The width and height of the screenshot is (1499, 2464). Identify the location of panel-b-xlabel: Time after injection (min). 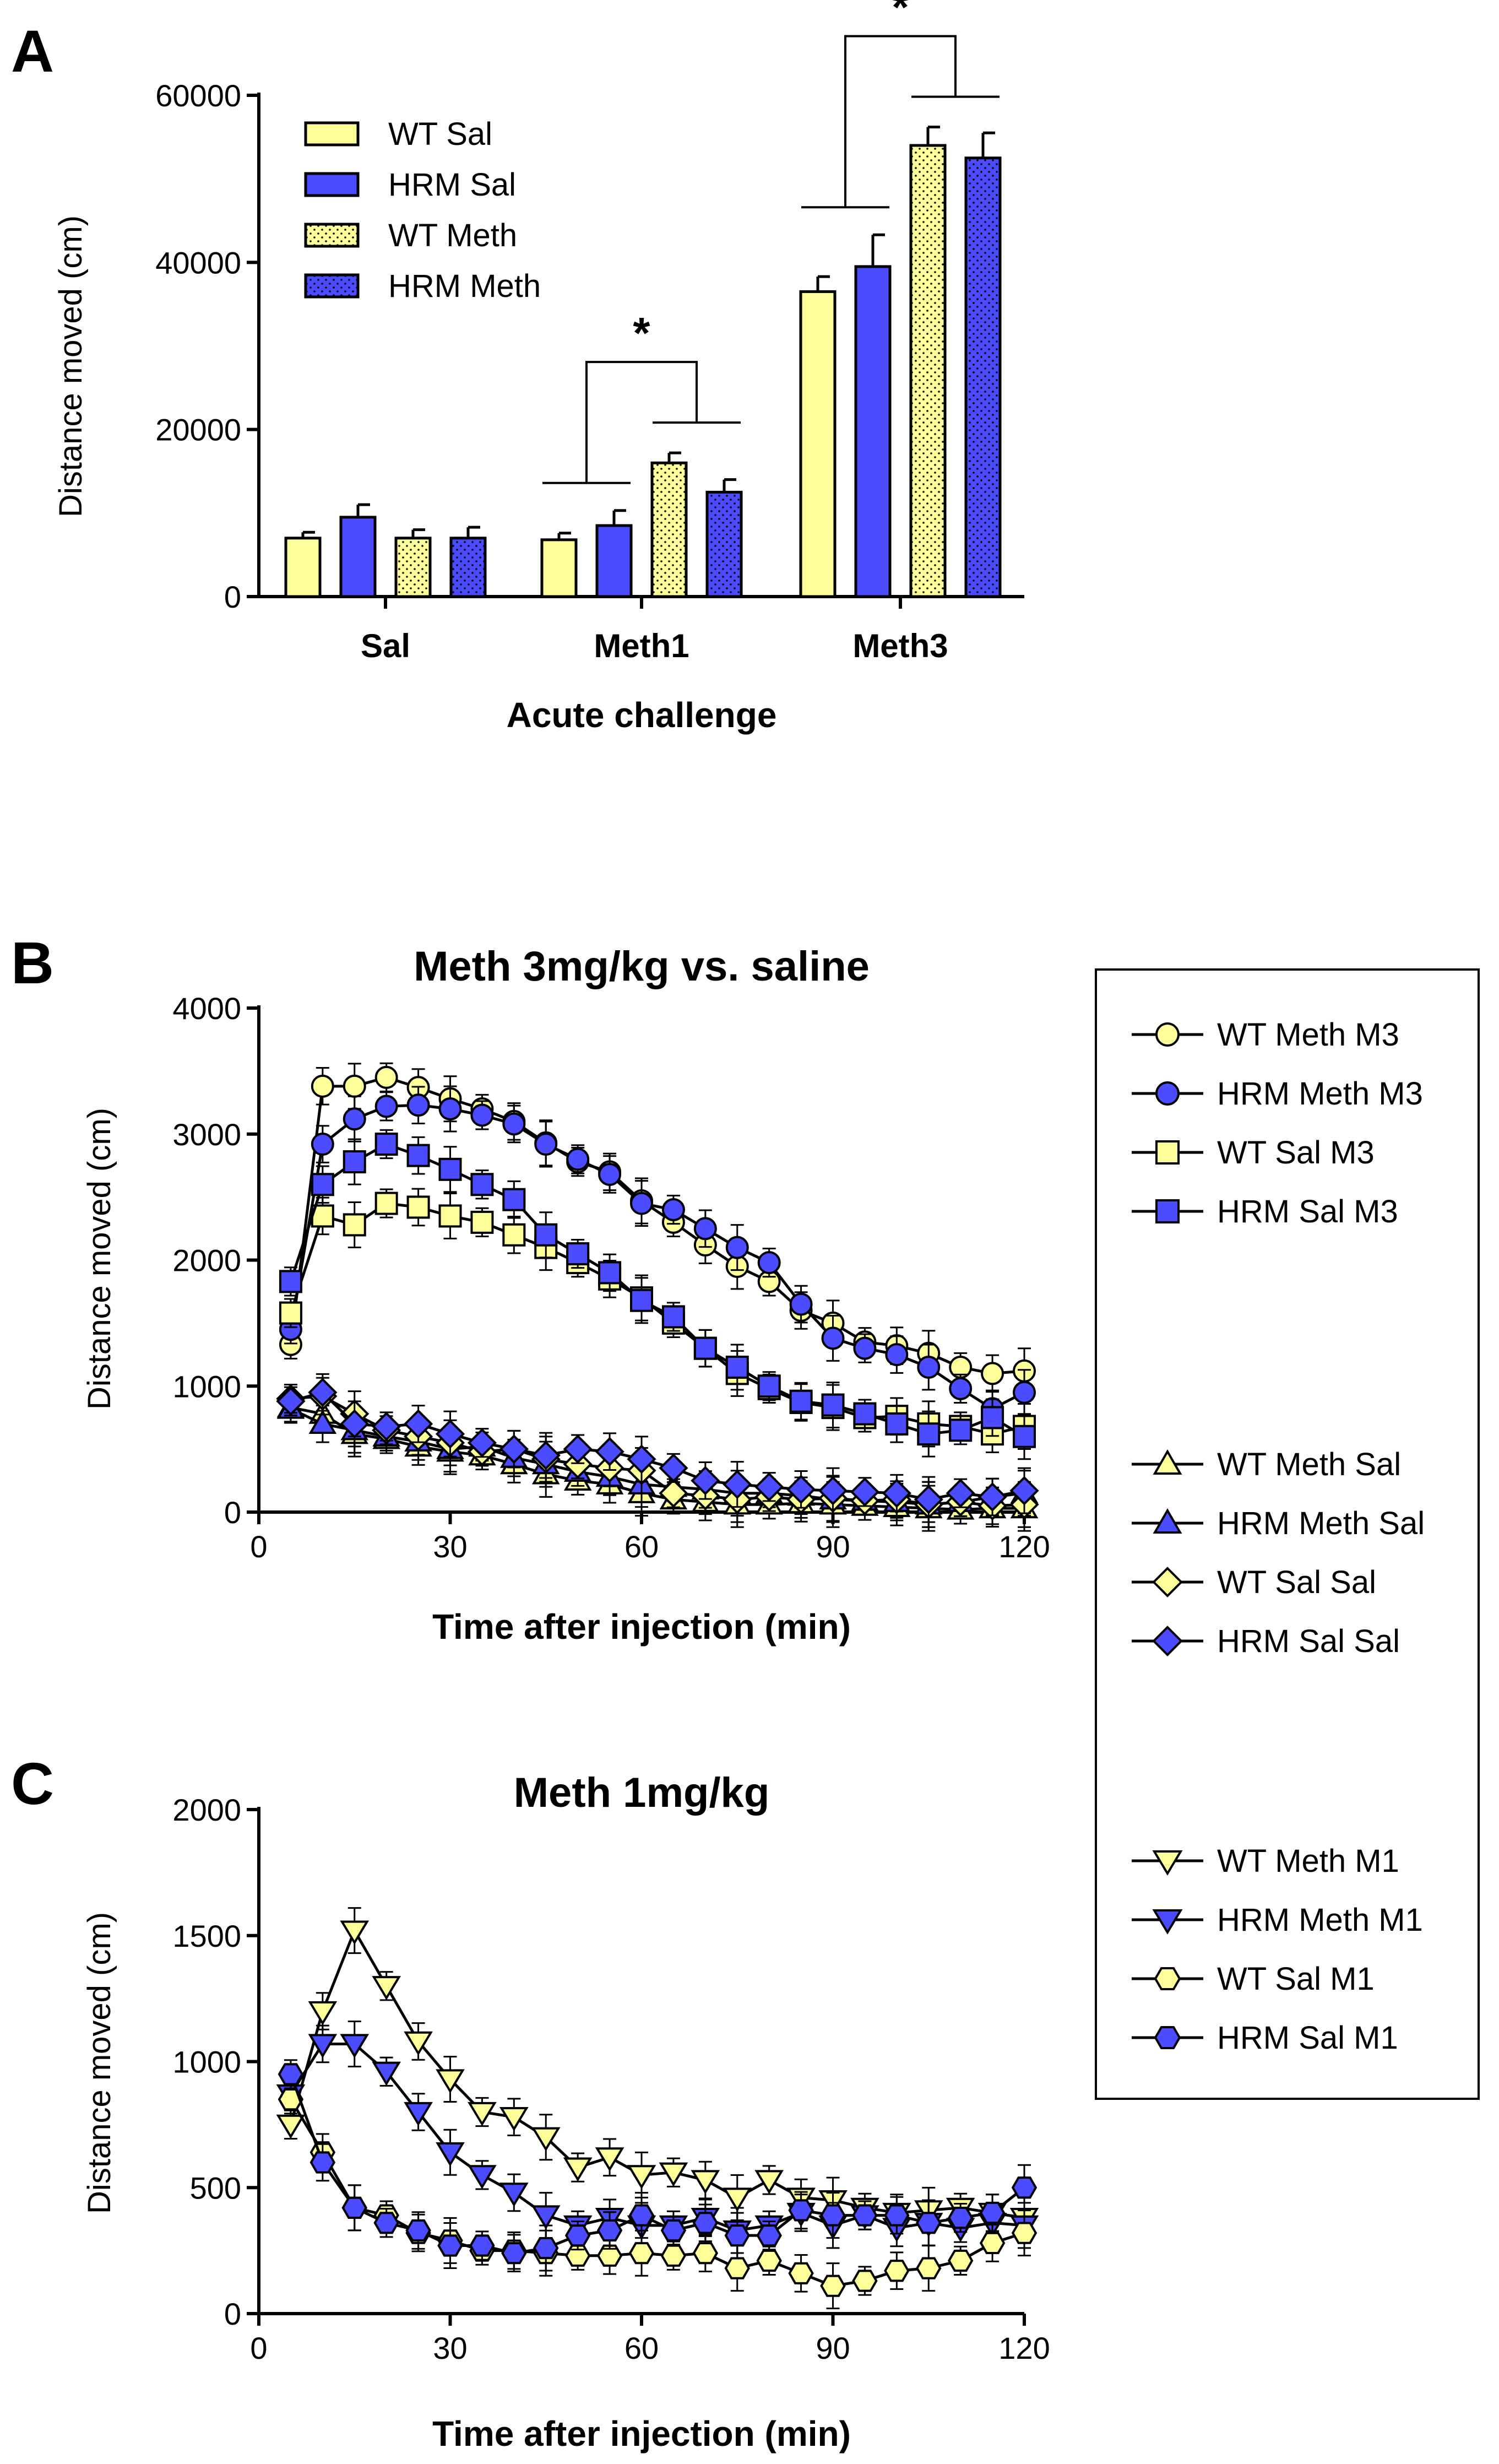
(642, 1627).